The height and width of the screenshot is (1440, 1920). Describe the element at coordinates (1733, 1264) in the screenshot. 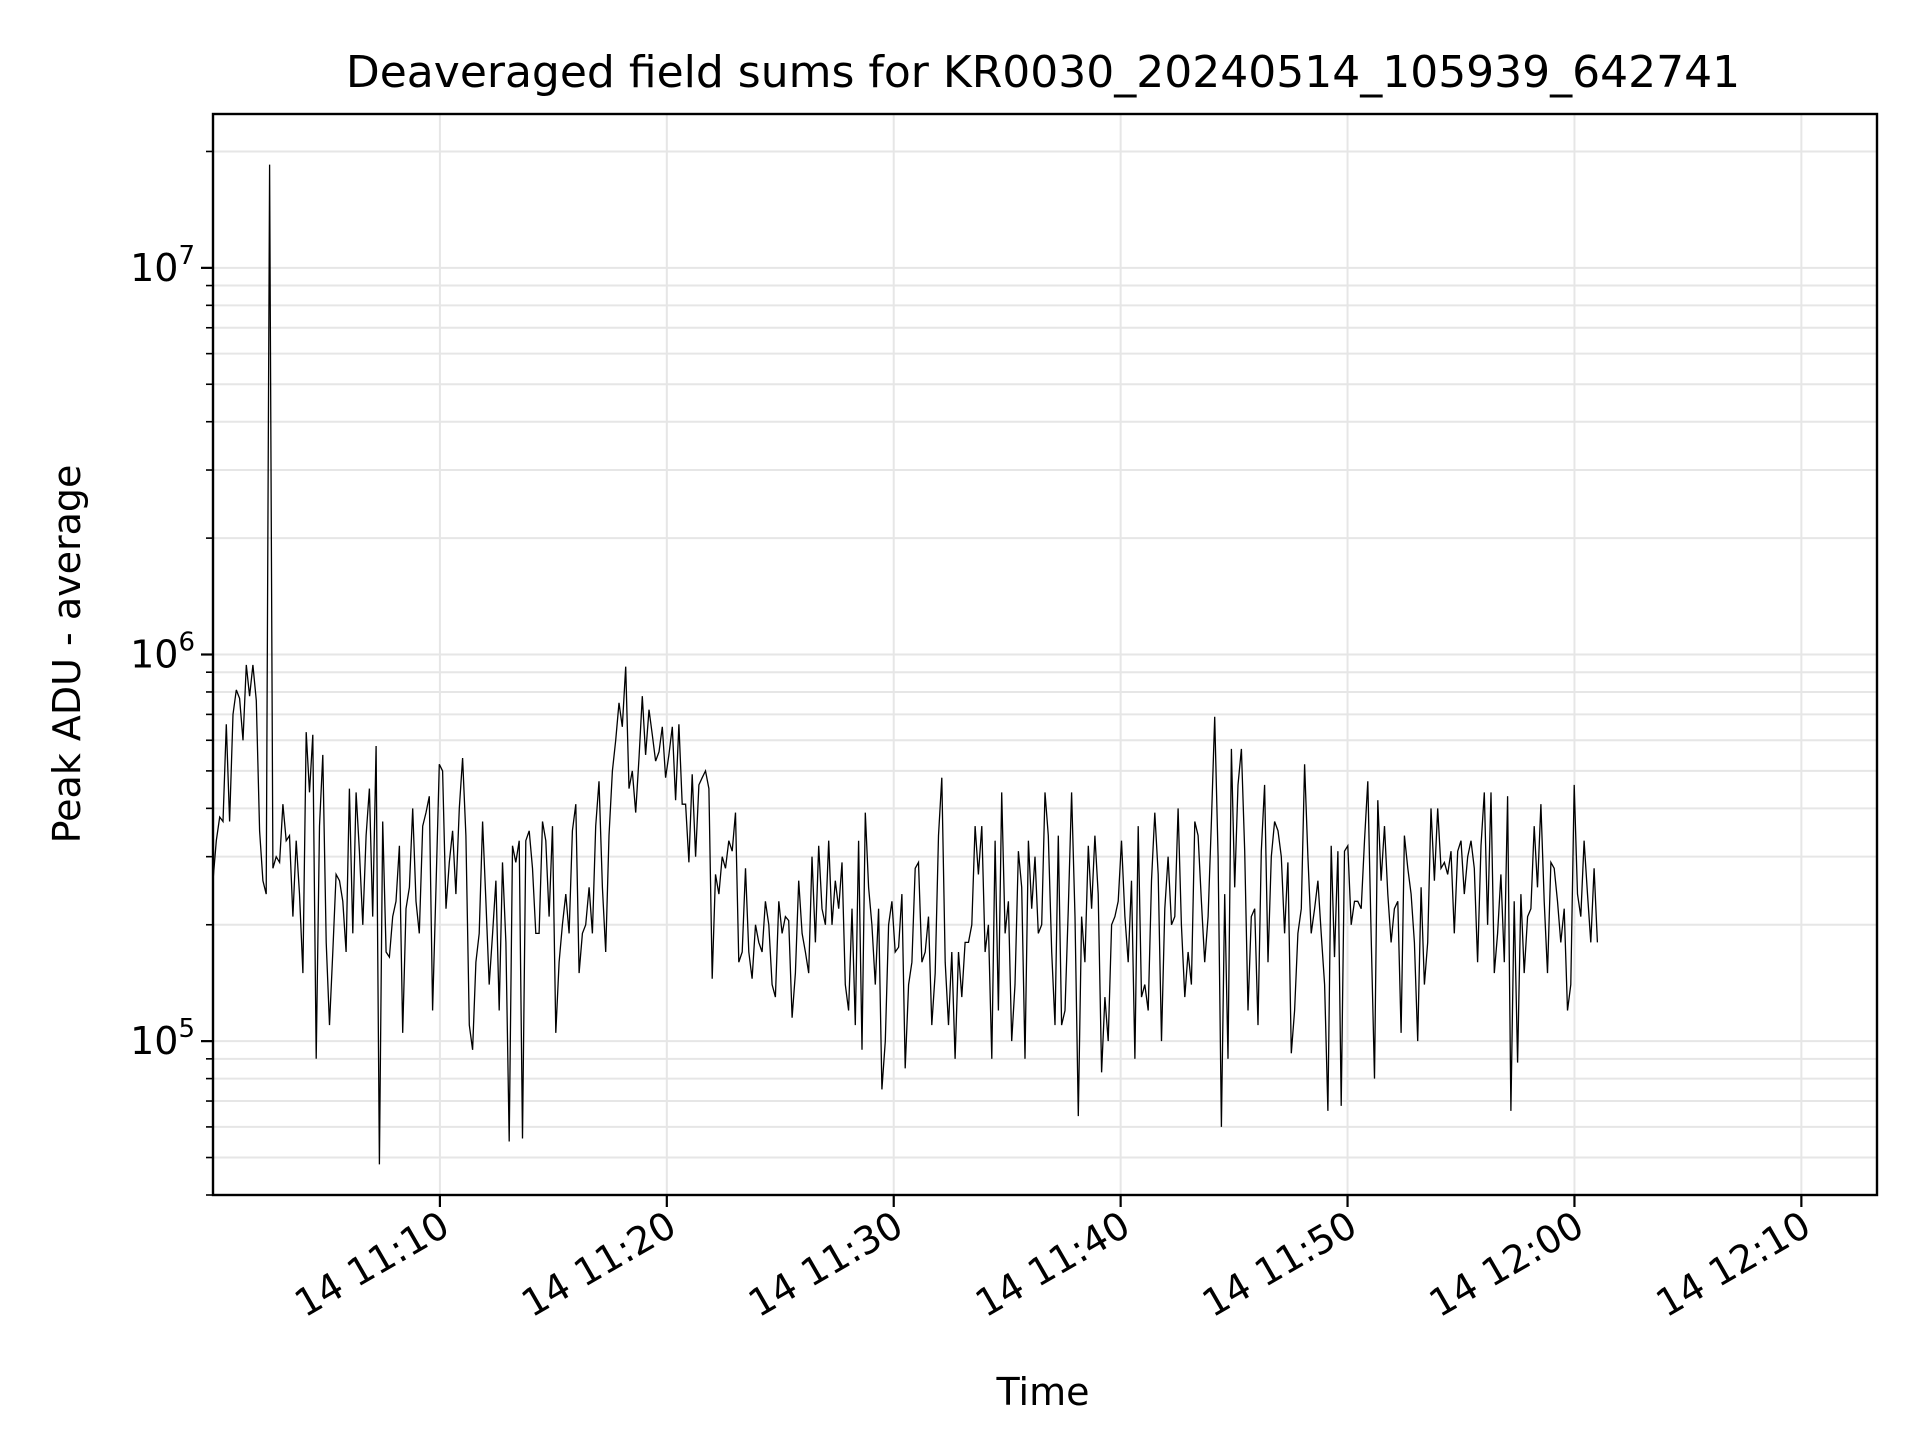

I see `x-tick-label: 14 12:10` at that location.